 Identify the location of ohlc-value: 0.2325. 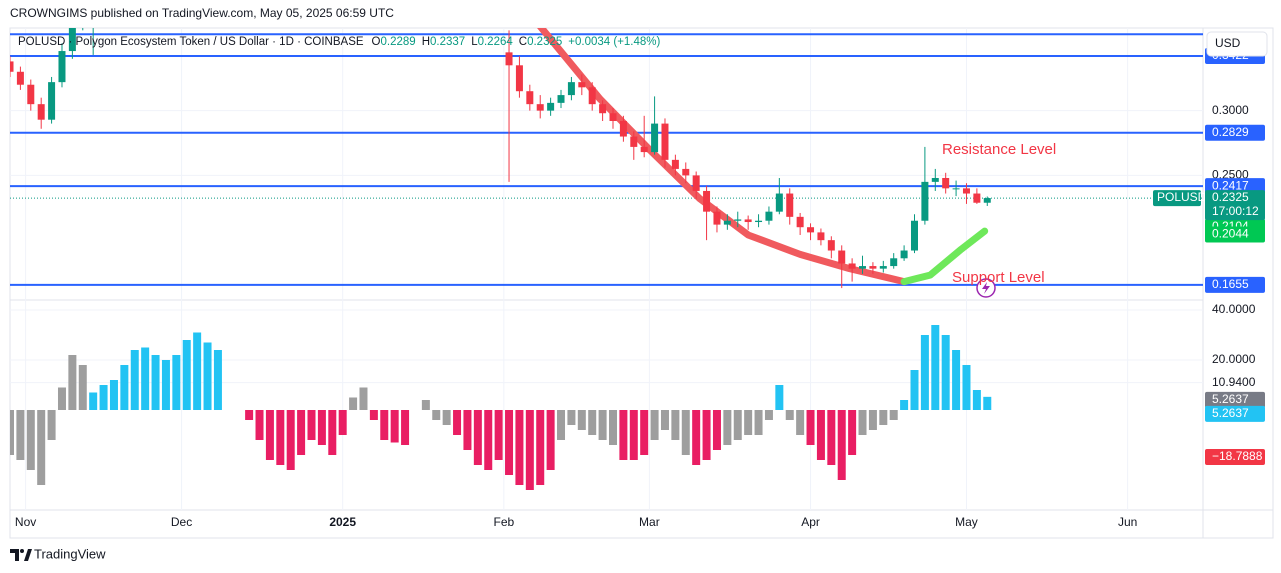
(544, 42).